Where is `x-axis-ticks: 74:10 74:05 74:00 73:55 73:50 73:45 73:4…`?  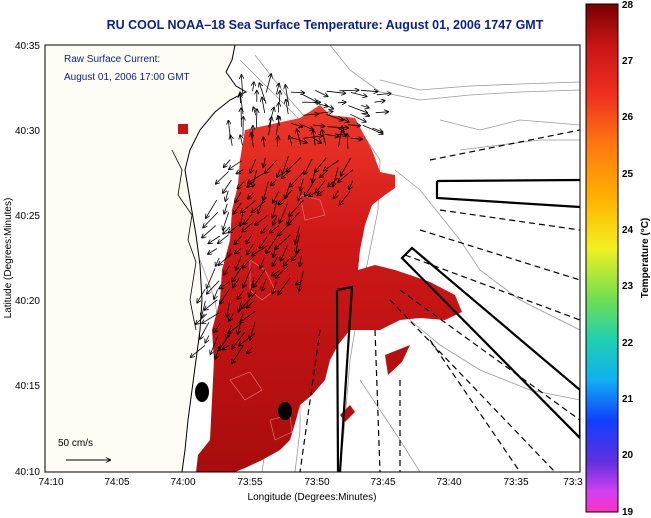 x-axis-ticks: 74:10 74:05 74:00 73:55 73:50 73:45 73:4… is located at coordinates (310, 482).